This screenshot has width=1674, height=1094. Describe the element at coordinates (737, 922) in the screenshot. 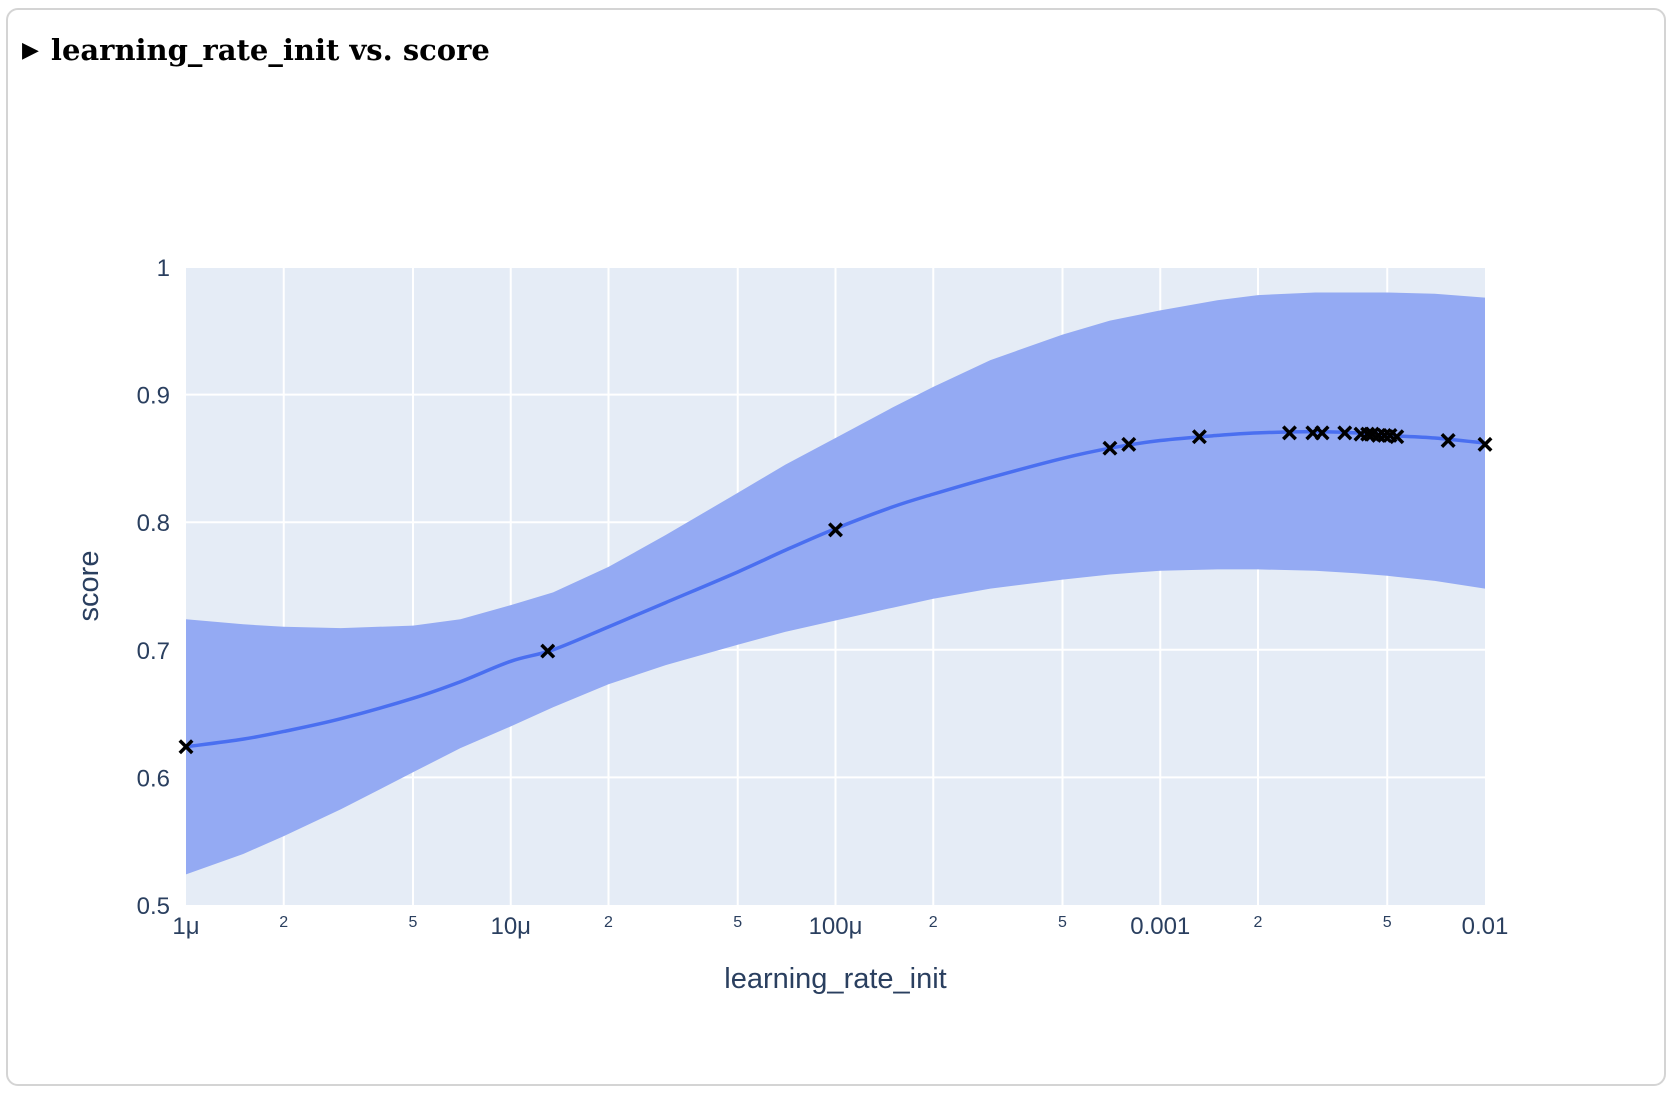

I see `x-tick-label-5: 5` at that location.